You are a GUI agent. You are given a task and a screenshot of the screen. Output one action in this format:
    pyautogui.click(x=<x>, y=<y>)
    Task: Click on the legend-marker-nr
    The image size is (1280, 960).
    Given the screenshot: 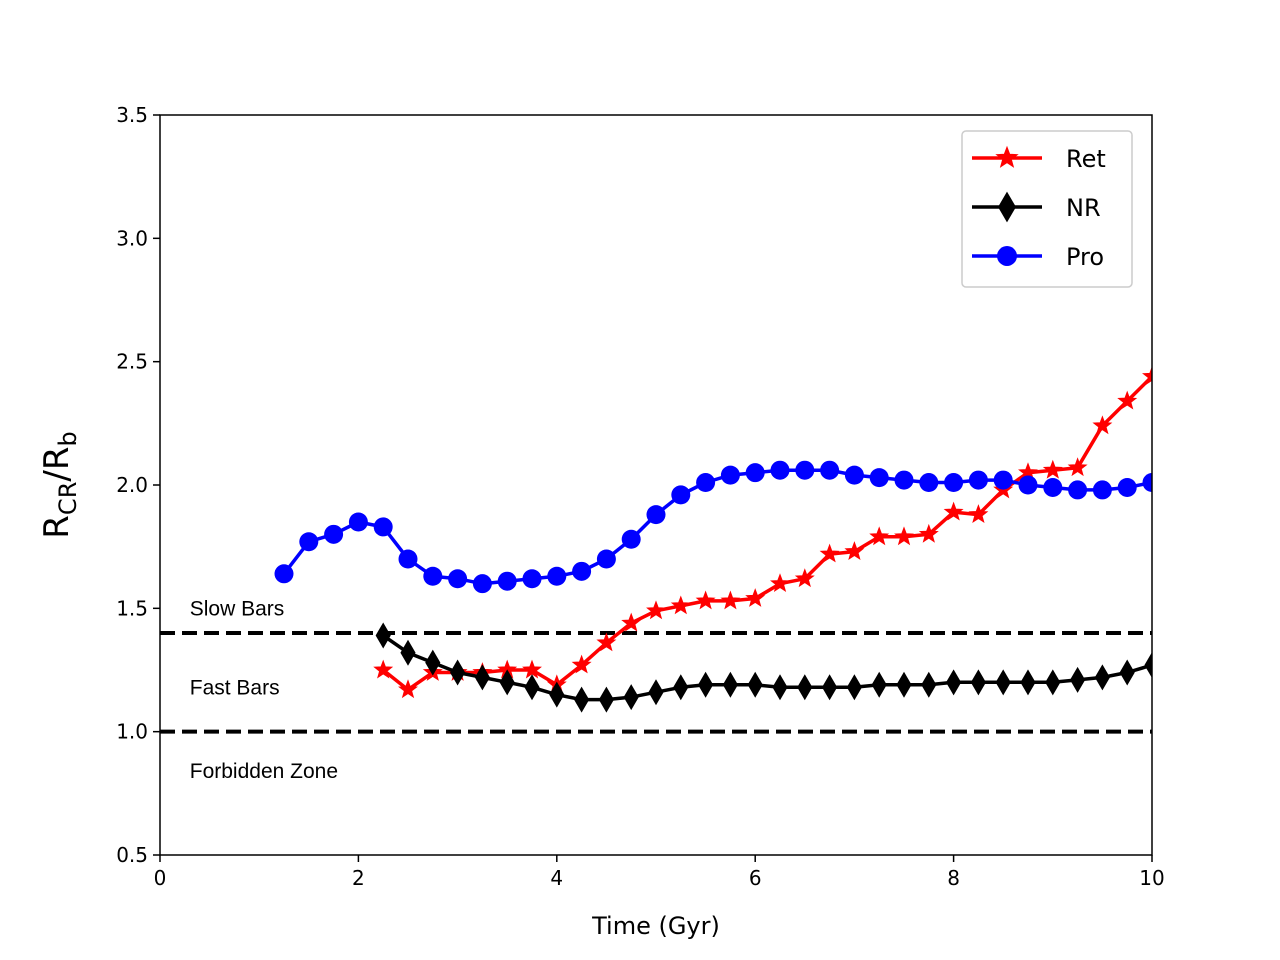 What is the action you would take?
    pyautogui.click(x=1007, y=207)
    